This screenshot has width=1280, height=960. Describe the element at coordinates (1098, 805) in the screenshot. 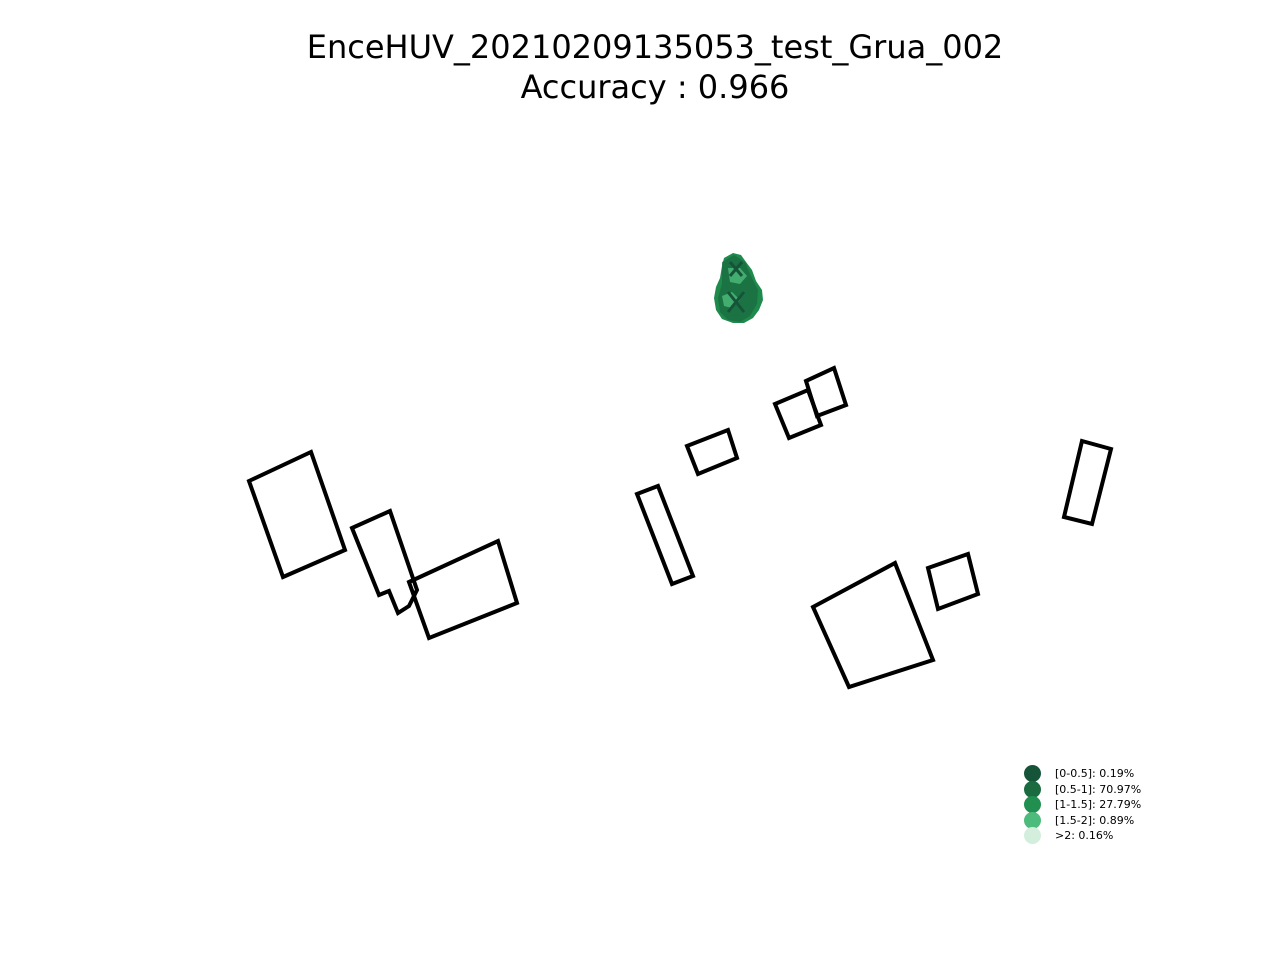

I see `legend-label: [1-1.5]: 27.79%` at that location.